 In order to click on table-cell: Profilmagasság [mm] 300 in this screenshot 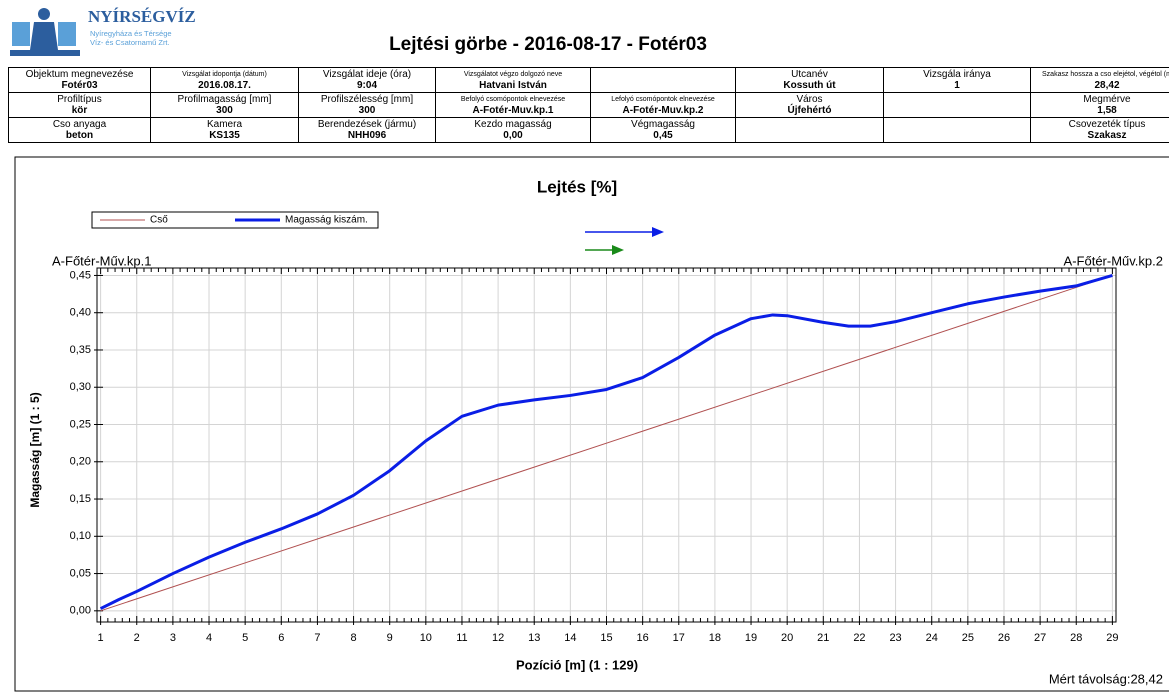, I will do `click(224, 105)`.